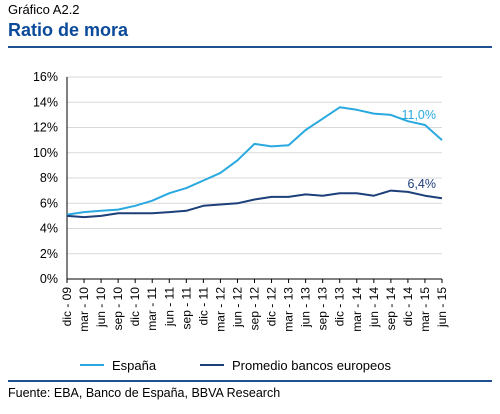  What do you see at coordinates (272, 307) in the screenshot?
I see `x-tick-label: dic - 12` at bounding box center [272, 307].